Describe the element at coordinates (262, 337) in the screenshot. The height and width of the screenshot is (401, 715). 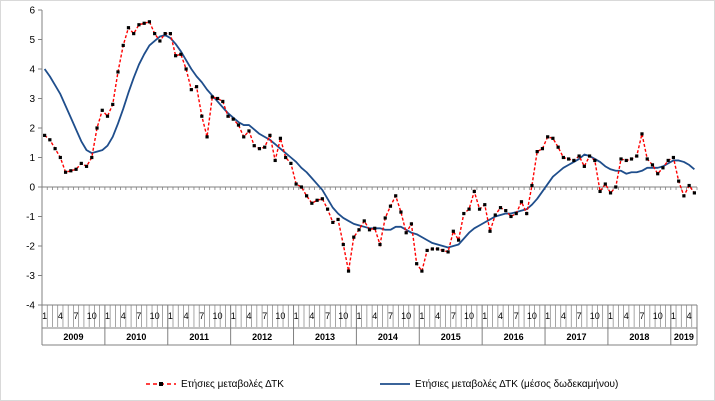
I see `year-label: 2012` at that location.